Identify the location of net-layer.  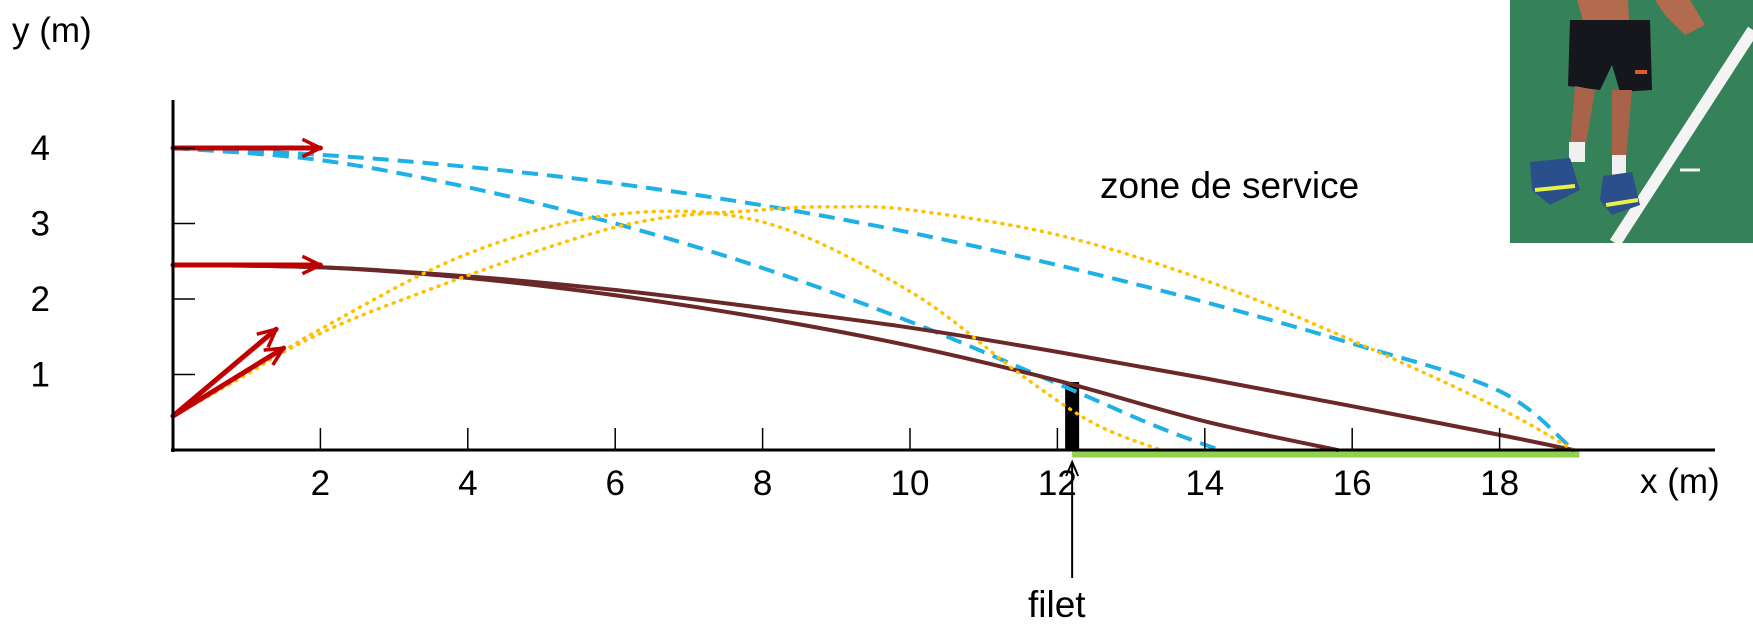
(1072, 480).